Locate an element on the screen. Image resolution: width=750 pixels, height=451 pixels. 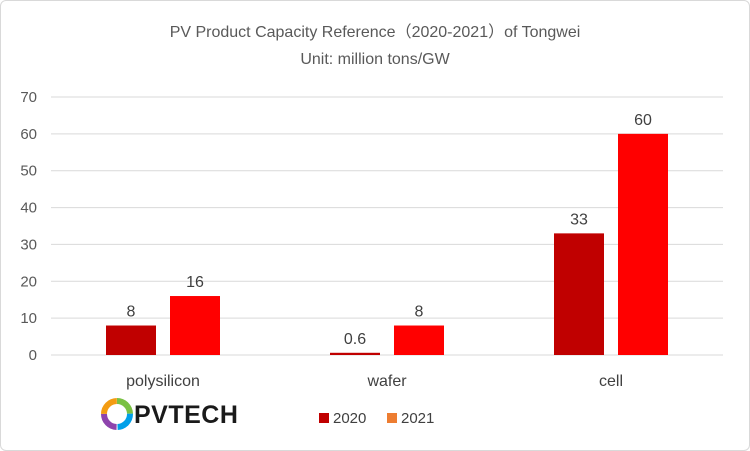
data-label: 33 is located at coordinates (579, 219).